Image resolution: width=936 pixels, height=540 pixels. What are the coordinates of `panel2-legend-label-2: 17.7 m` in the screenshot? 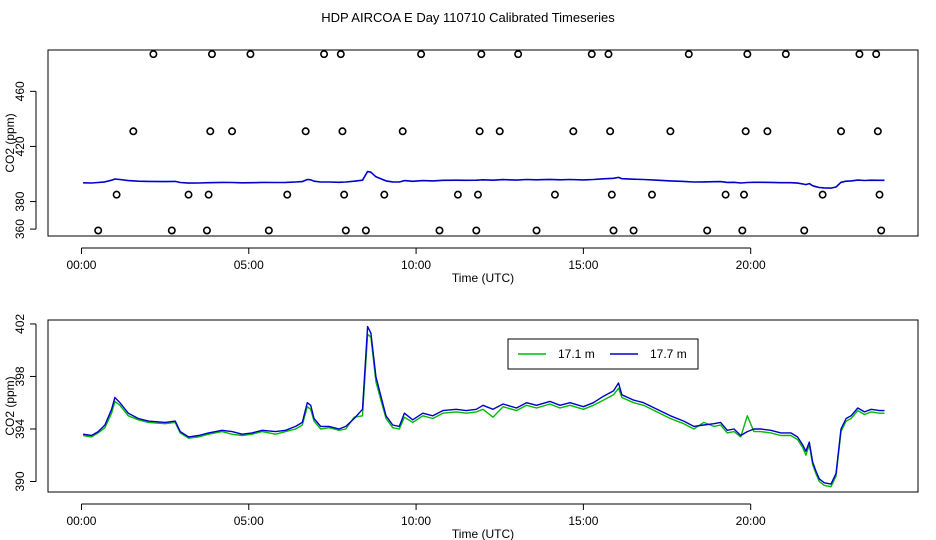 It's located at (668, 354).